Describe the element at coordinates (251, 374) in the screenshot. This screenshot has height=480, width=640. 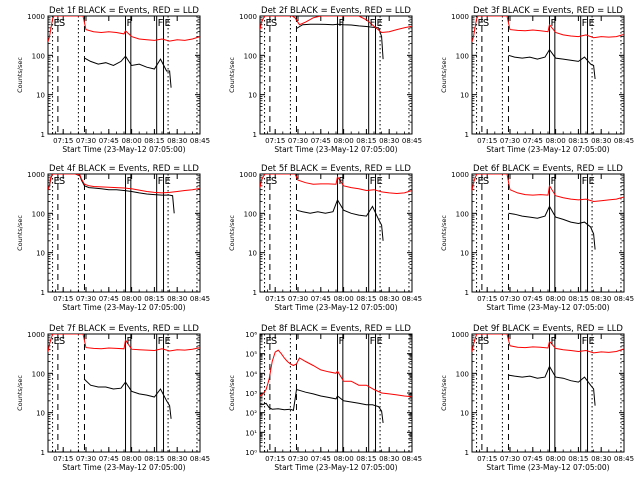
I see `y-tick-label: 10⁴` at that location.